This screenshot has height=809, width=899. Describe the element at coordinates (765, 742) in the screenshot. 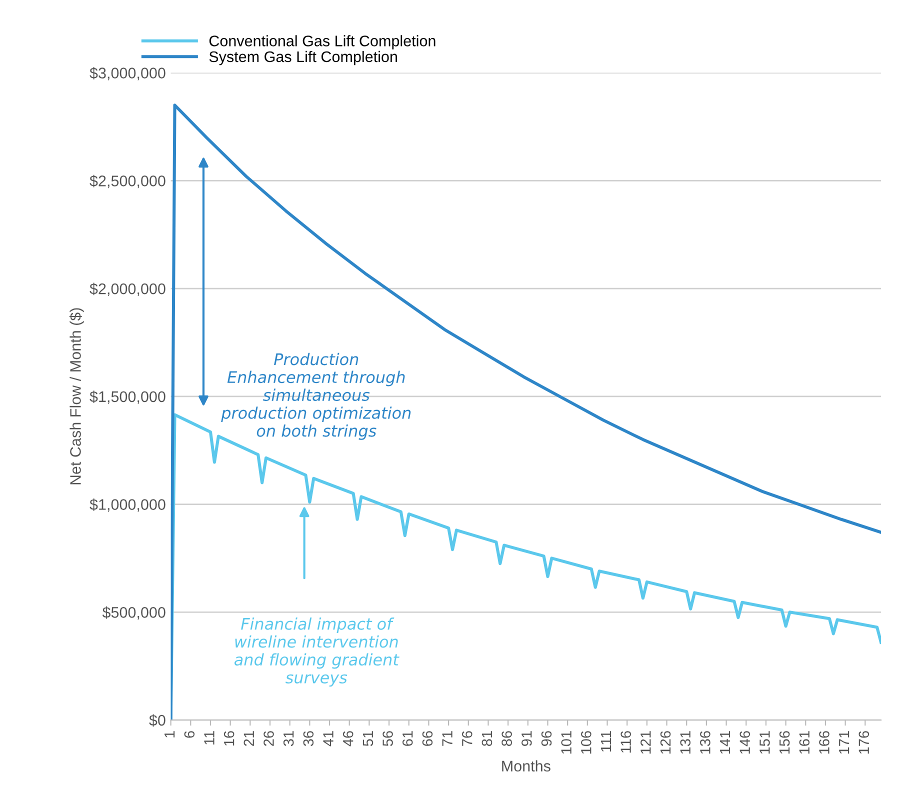

I see `x-tick-label: 151` at that location.